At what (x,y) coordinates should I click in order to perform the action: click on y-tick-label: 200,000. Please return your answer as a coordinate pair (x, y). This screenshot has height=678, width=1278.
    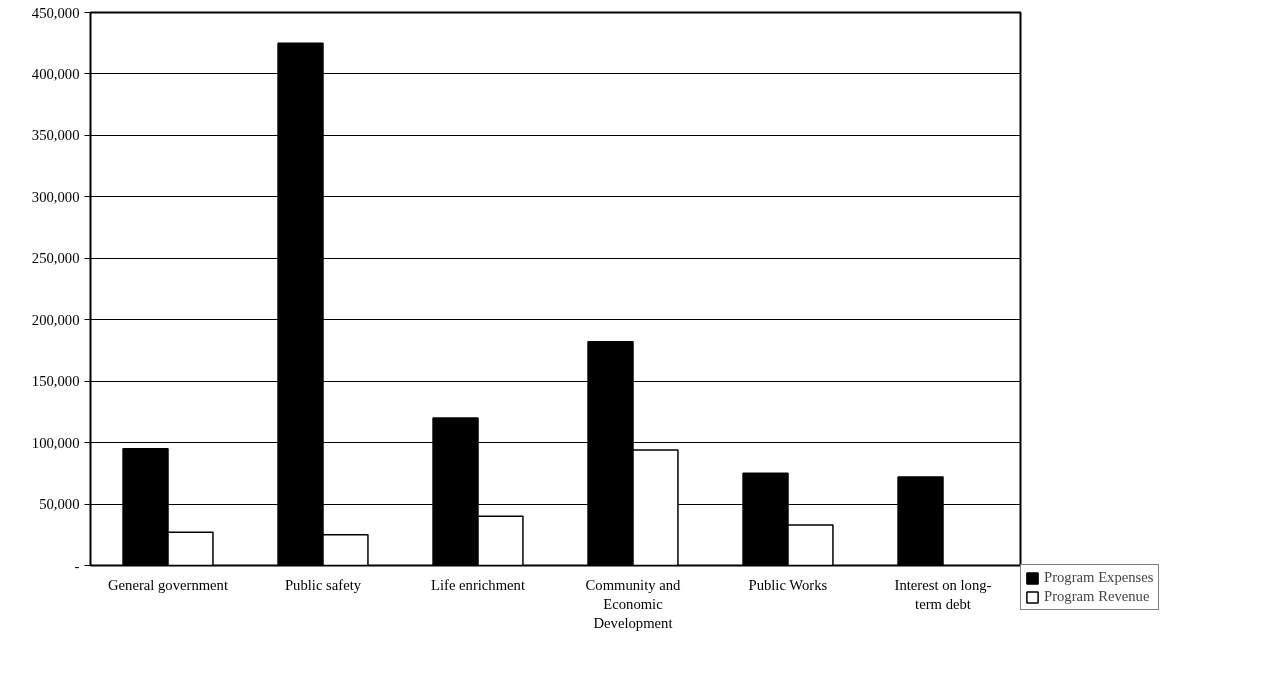
    Looking at the image, I should click on (55, 319).